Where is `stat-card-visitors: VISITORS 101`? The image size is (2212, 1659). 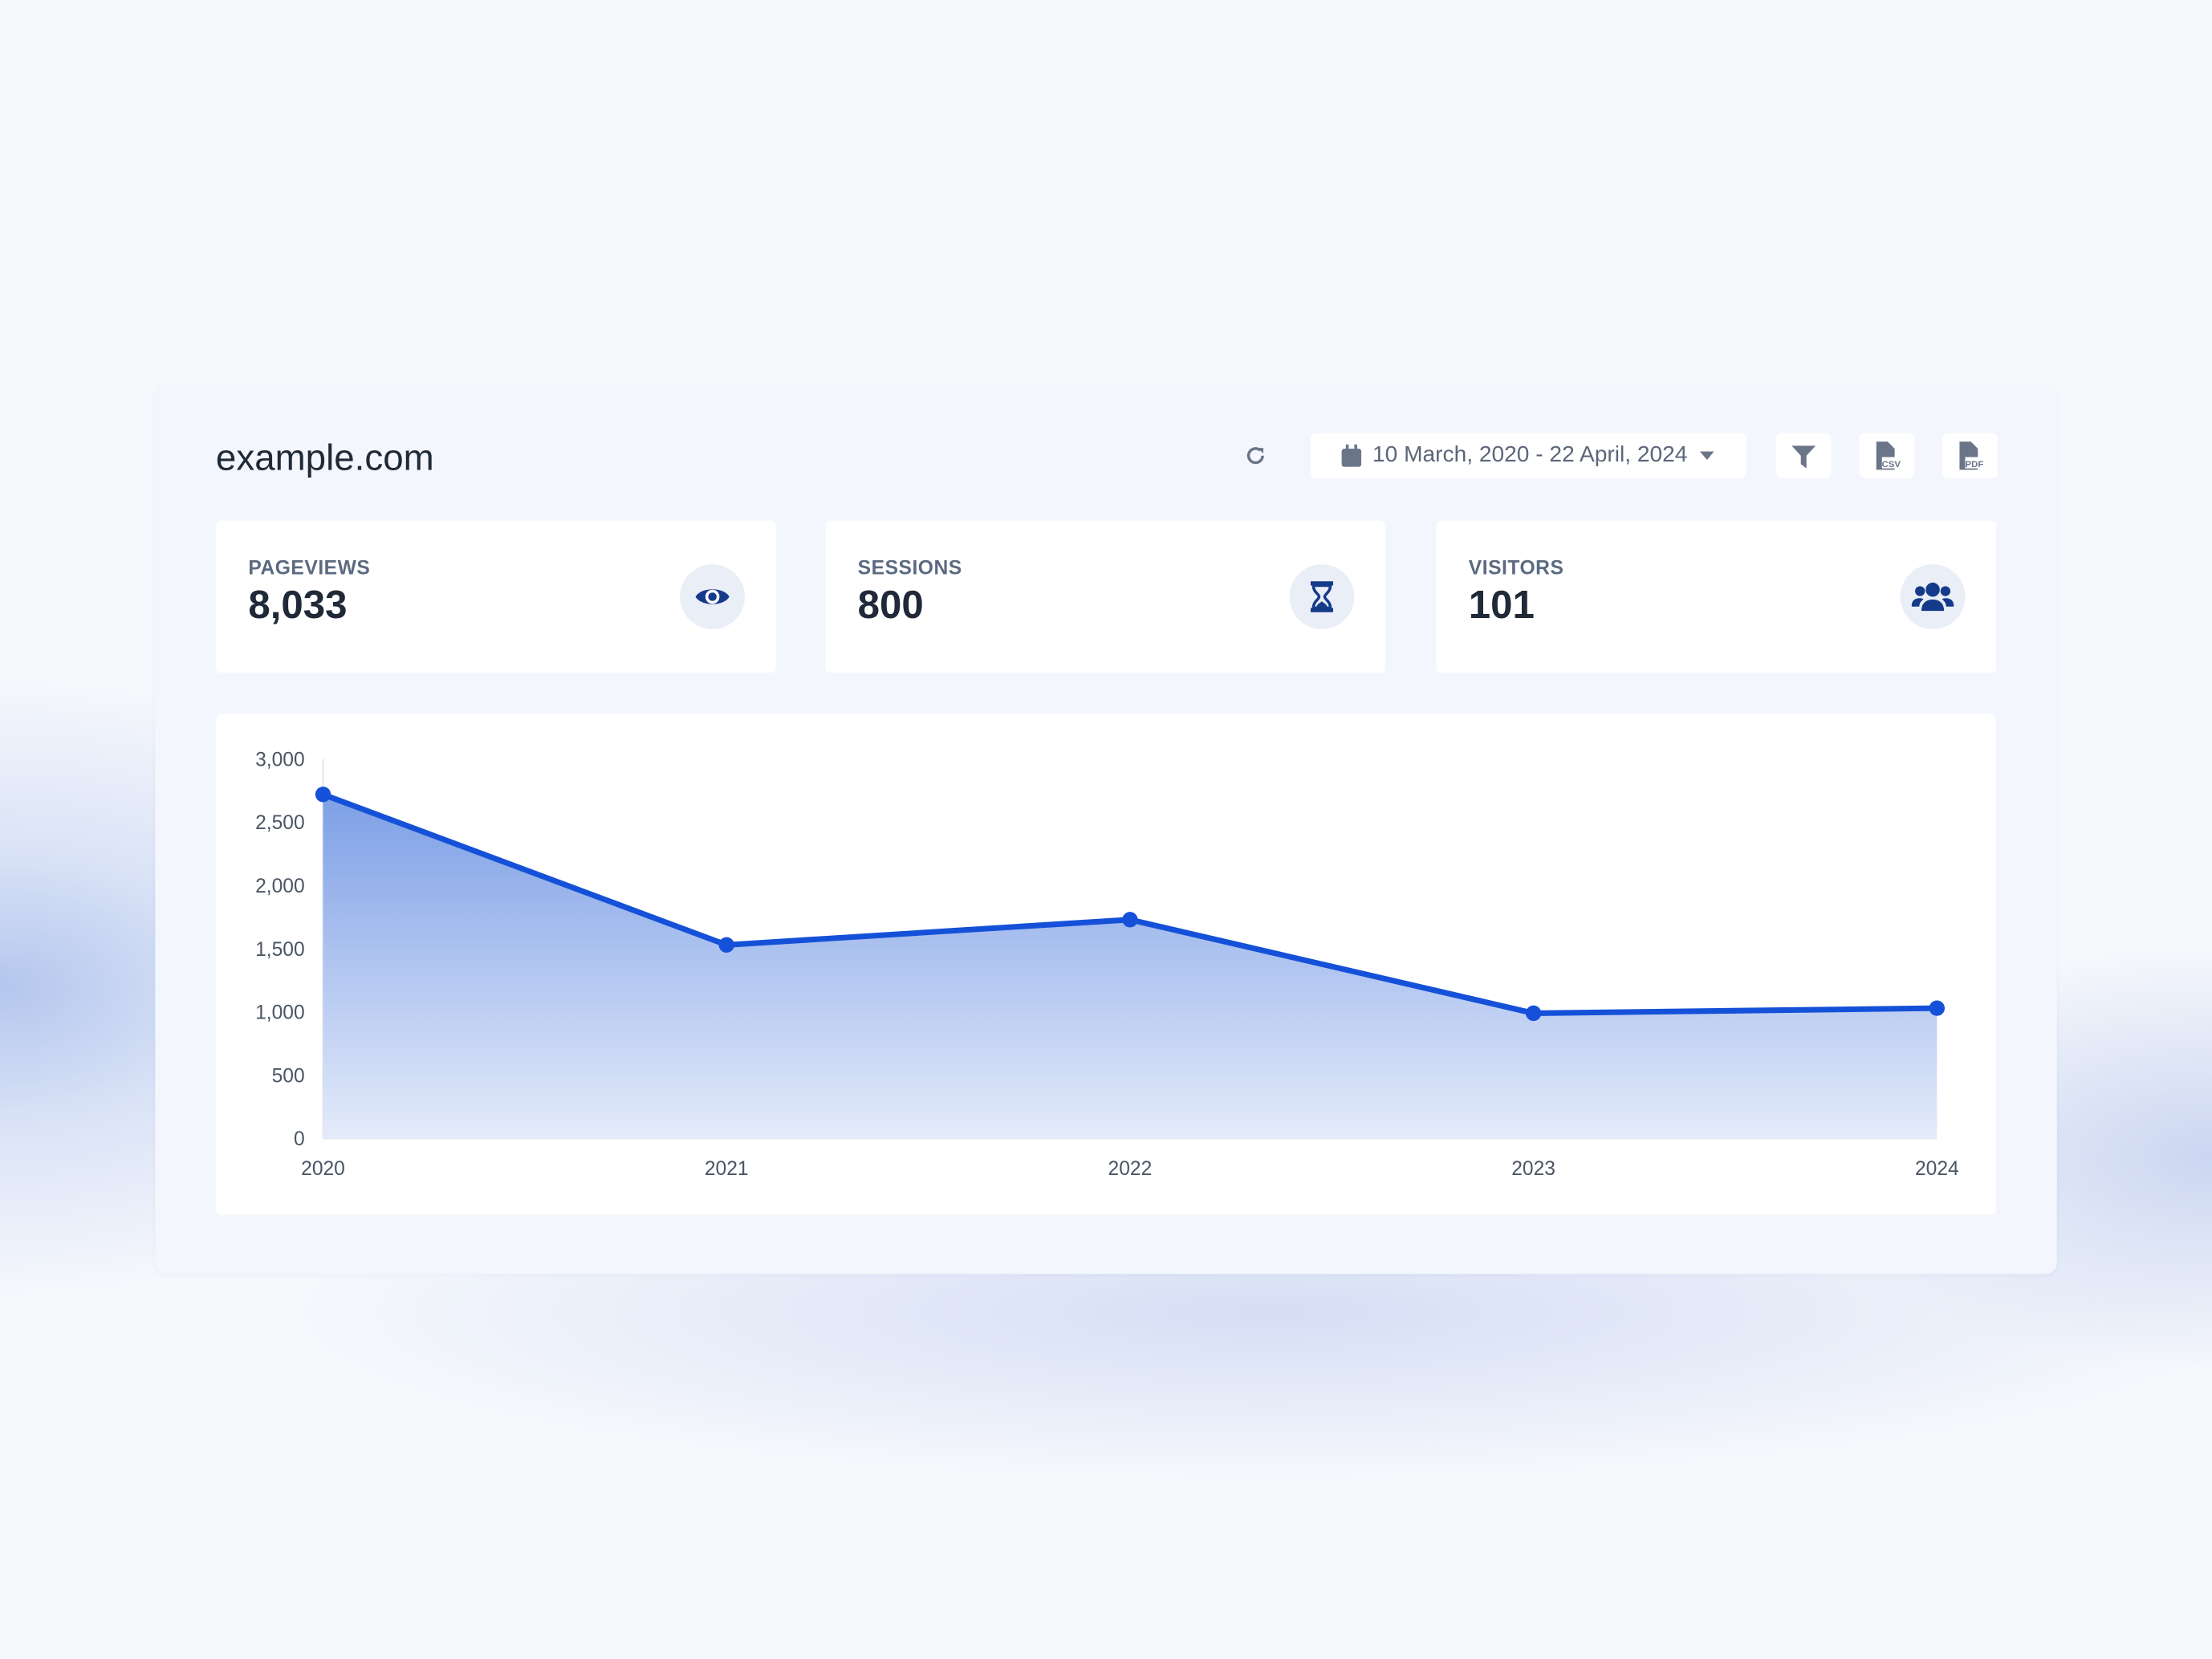
stat-card-visitors: VISITORS 101 is located at coordinates (1717, 597).